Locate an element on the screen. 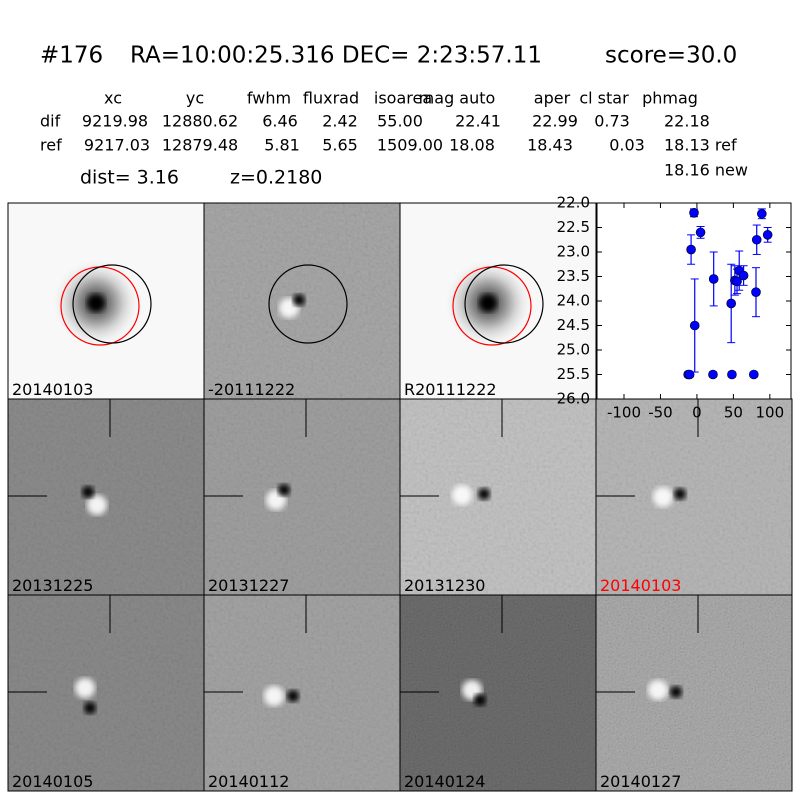 The image size is (800, 800). image-panel: R20111222 is located at coordinates (498, 301).